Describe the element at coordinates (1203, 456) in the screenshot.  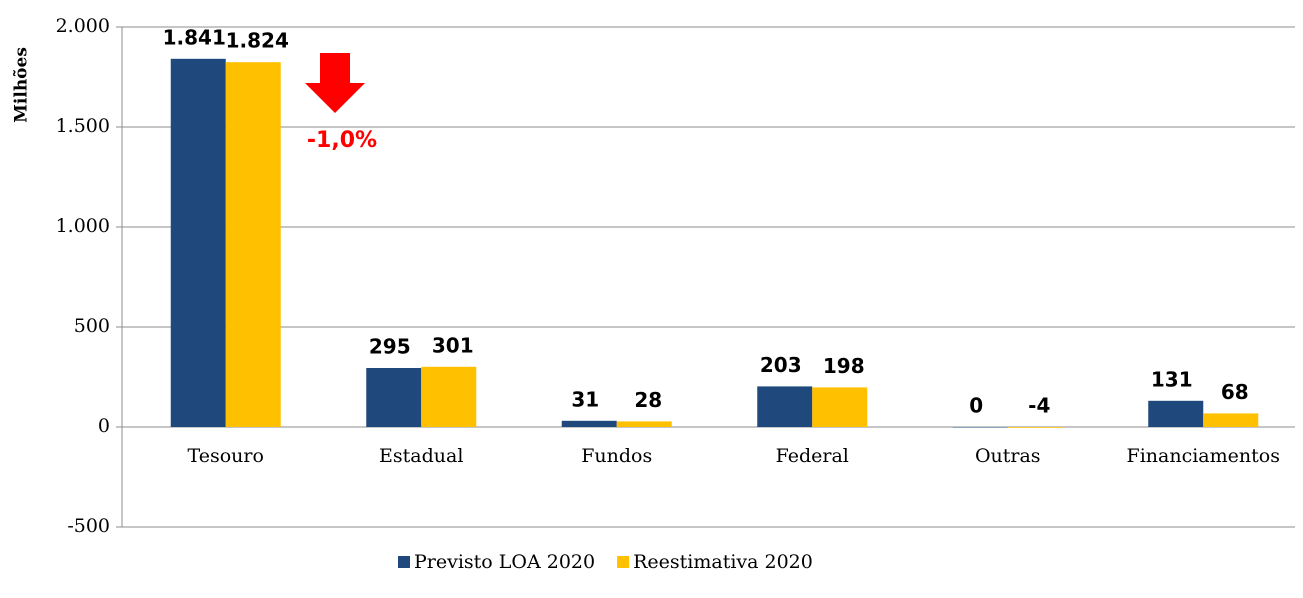
I see `x-tick-label: Financiamentos` at that location.